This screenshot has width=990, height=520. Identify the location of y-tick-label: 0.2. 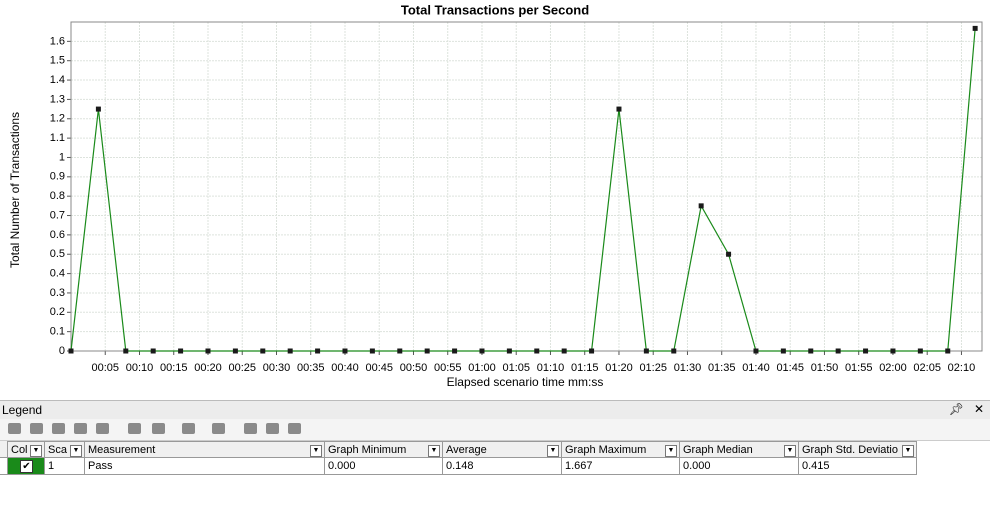
(57, 312).